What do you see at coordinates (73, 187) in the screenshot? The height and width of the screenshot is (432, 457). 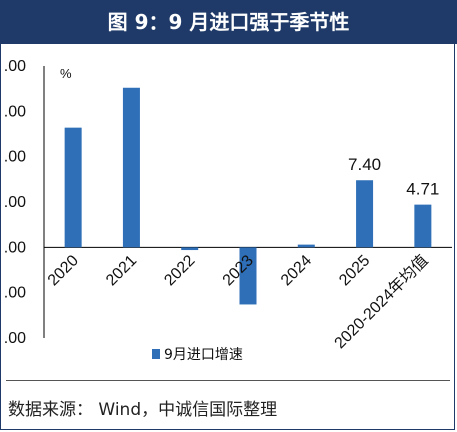 I see `bar-2020` at bounding box center [73, 187].